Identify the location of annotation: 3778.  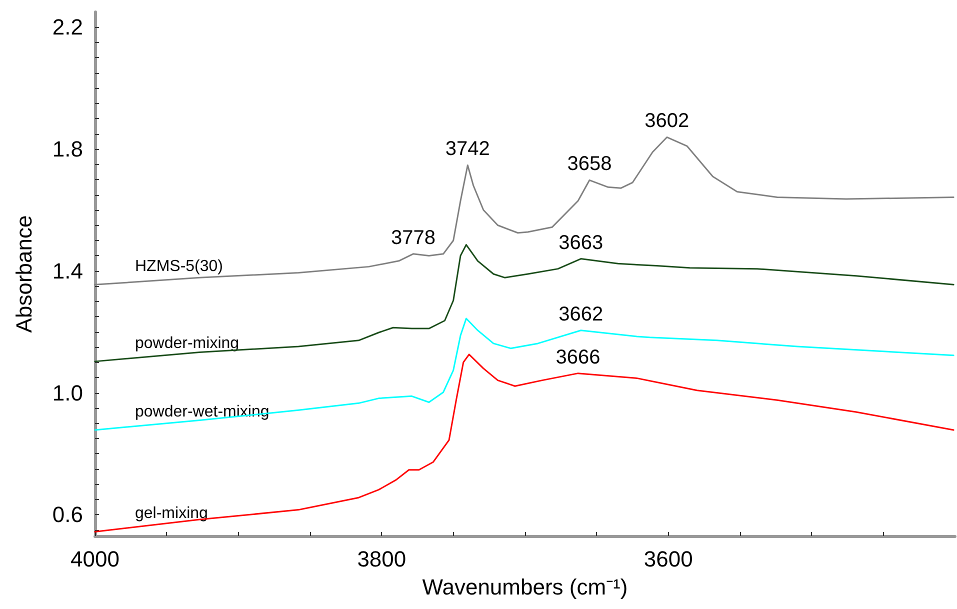
(413, 237).